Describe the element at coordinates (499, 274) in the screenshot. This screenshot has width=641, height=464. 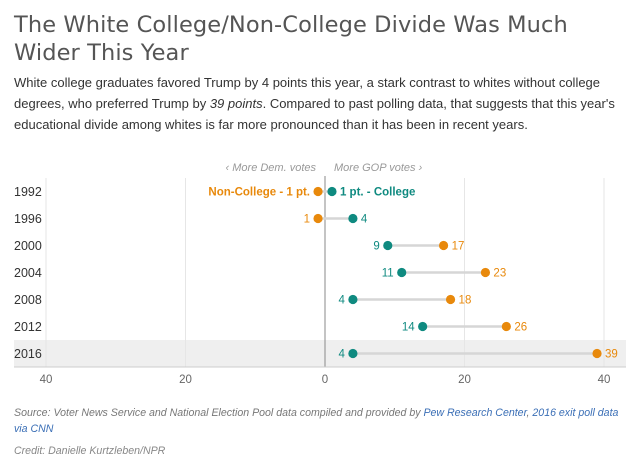
I see `non-college-label-2004: 23` at that location.